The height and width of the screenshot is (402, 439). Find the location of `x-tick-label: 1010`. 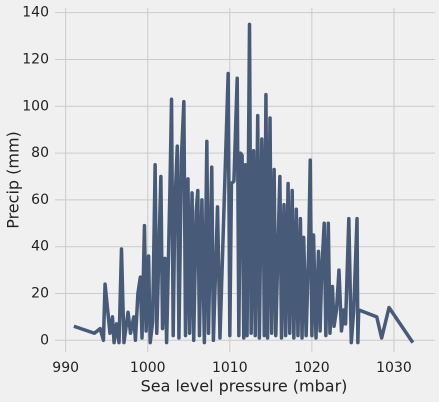

x-tick-label: 1010 is located at coordinates (230, 368).